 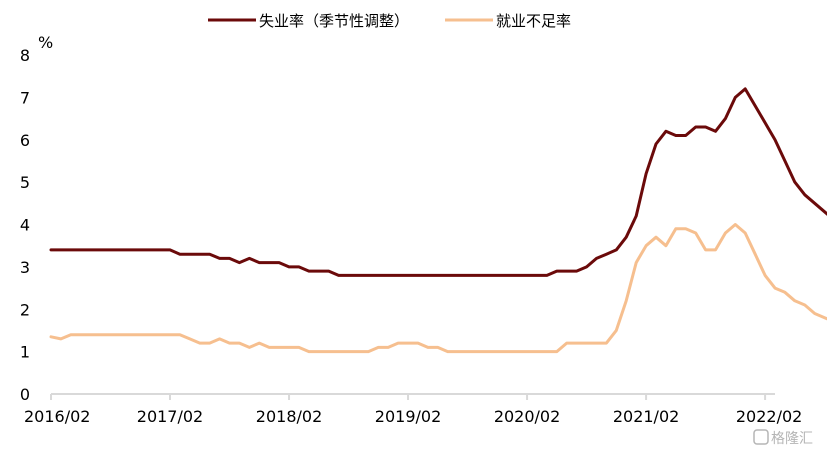 I want to click on y-tick-label: 8, so click(x=25, y=55).